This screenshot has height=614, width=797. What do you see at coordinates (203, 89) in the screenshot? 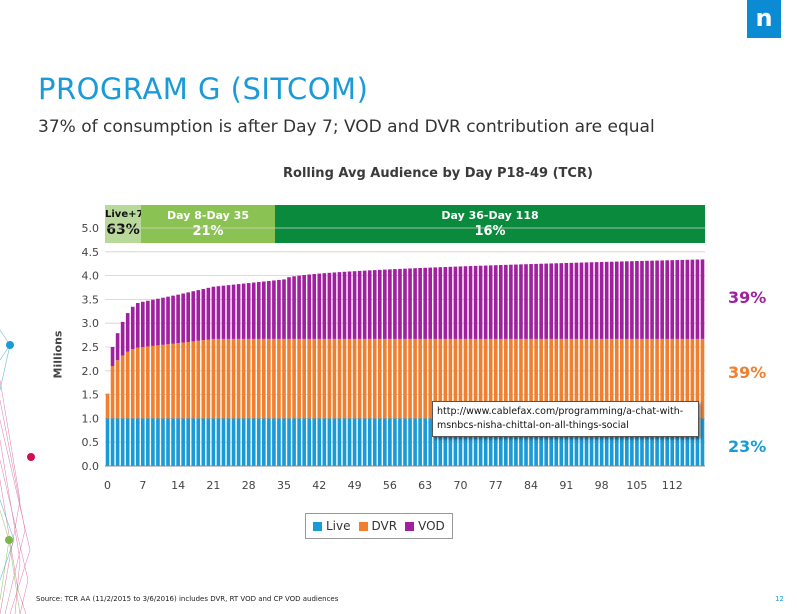
I see `slide-title: PROGRAM G (SITCOM)` at bounding box center [203, 89].